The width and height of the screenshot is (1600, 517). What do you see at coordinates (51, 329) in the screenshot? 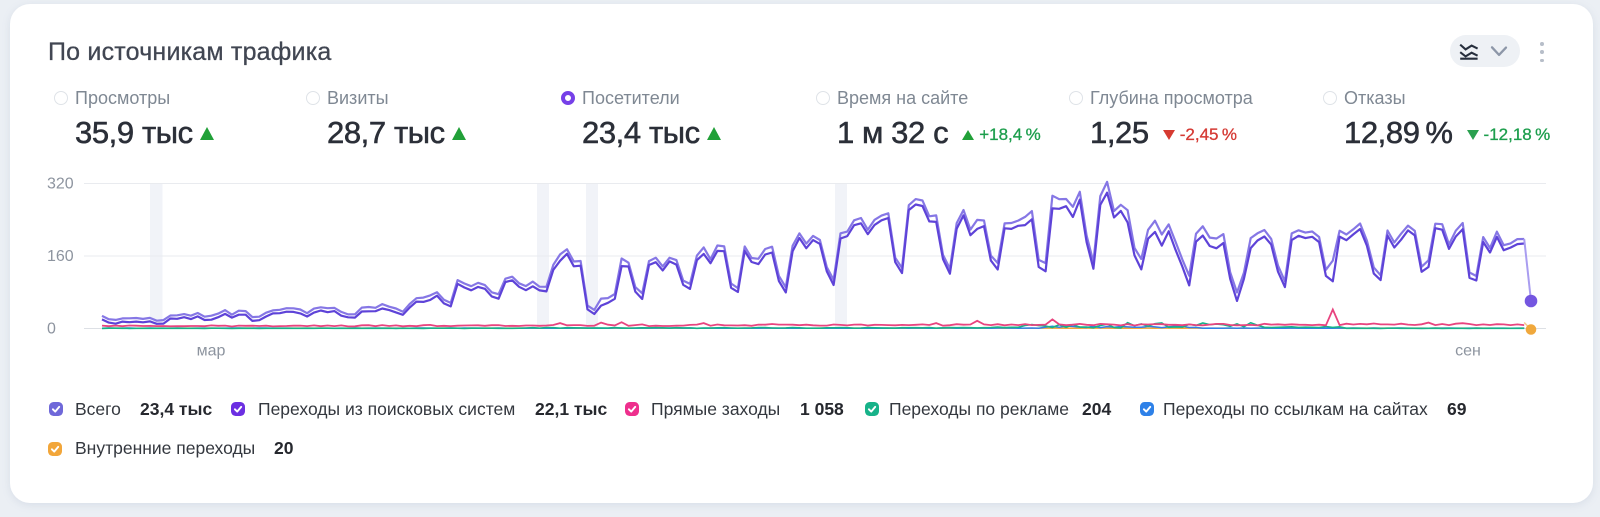
I see `svg-text: 0` at bounding box center [51, 329].